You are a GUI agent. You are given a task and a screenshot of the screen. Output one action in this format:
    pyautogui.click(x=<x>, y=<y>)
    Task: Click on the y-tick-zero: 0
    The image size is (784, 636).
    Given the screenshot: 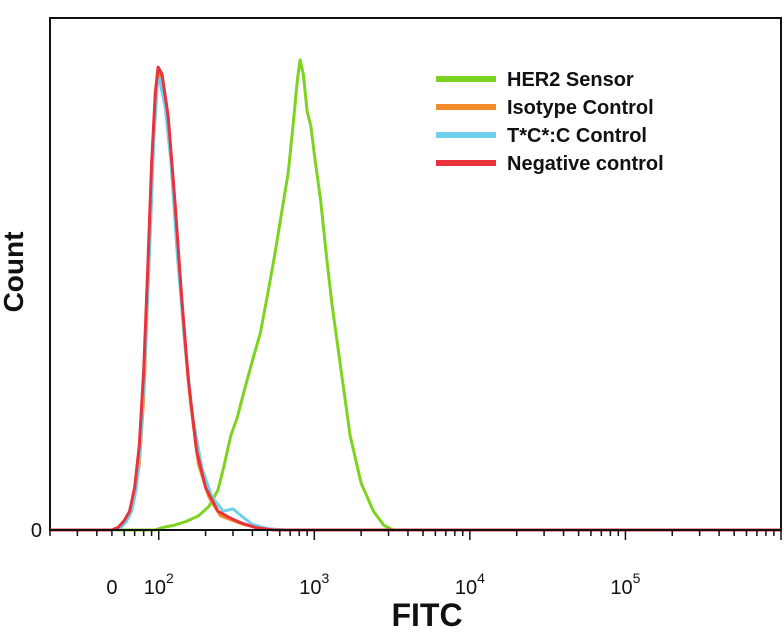 What is the action you would take?
    pyautogui.click(x=36, y=531)
    